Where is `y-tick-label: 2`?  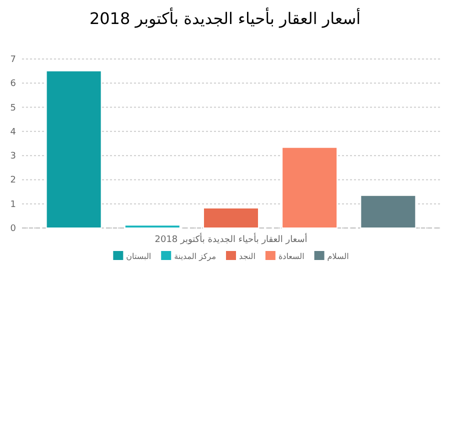
y-tick-label: 2 is located at coordinates (13, 181).